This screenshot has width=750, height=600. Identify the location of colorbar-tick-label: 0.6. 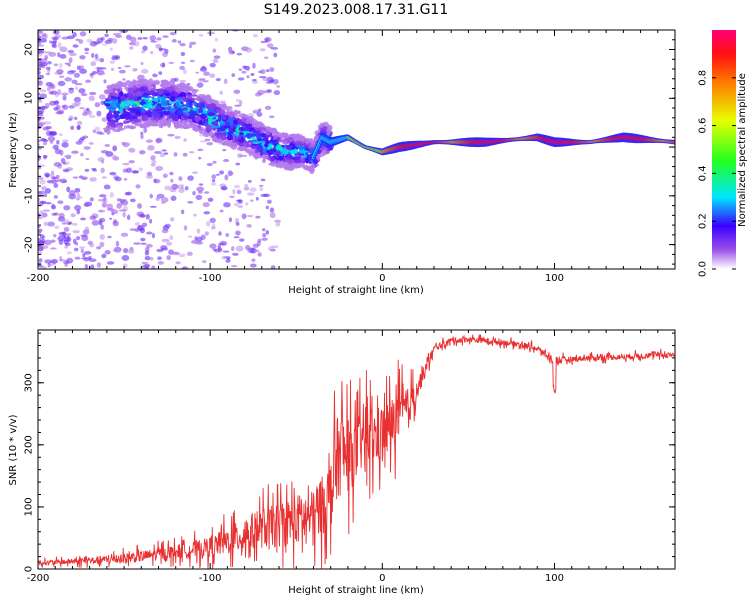
(703, 126).